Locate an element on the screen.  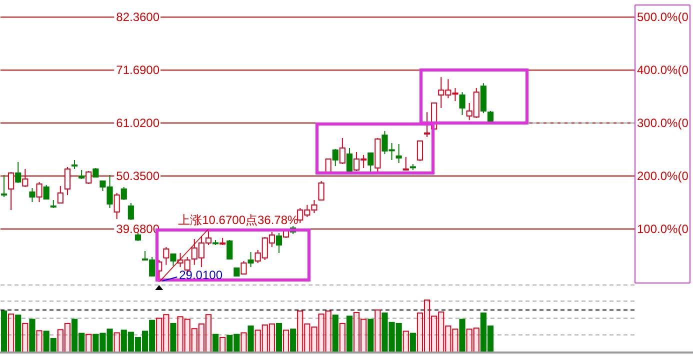
y-tick-label: 71.6900 is located at coordinates (138, 70).